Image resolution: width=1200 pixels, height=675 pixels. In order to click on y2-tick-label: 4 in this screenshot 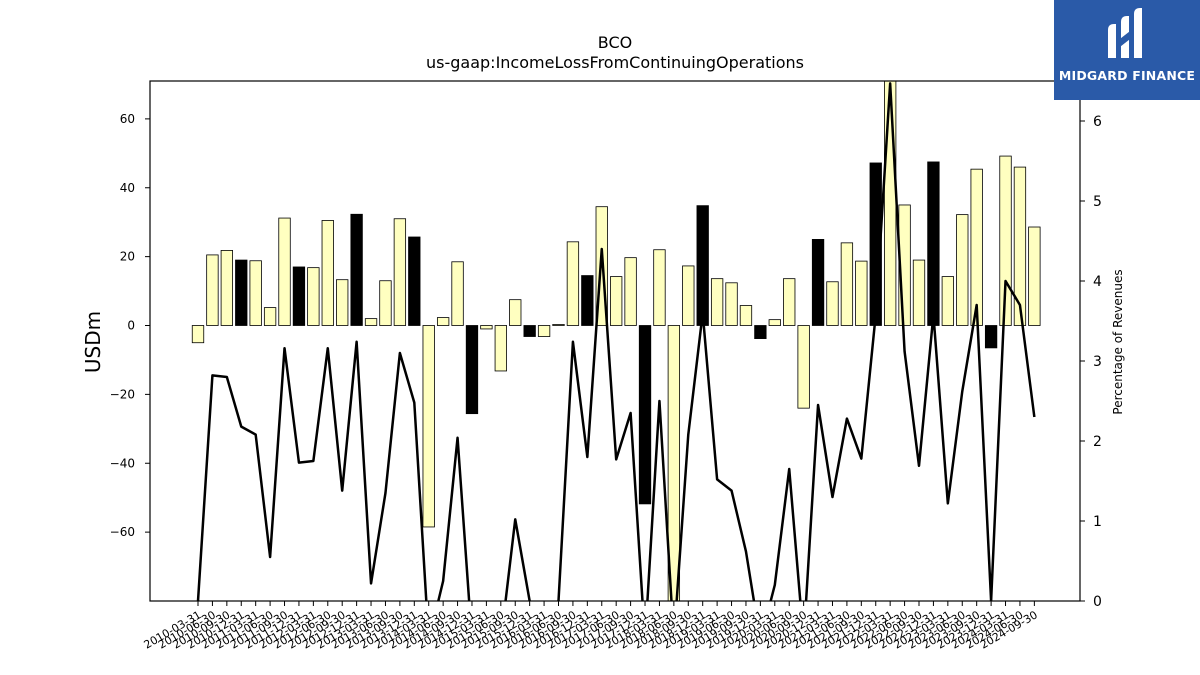, I will do `click(1097, 282)`.